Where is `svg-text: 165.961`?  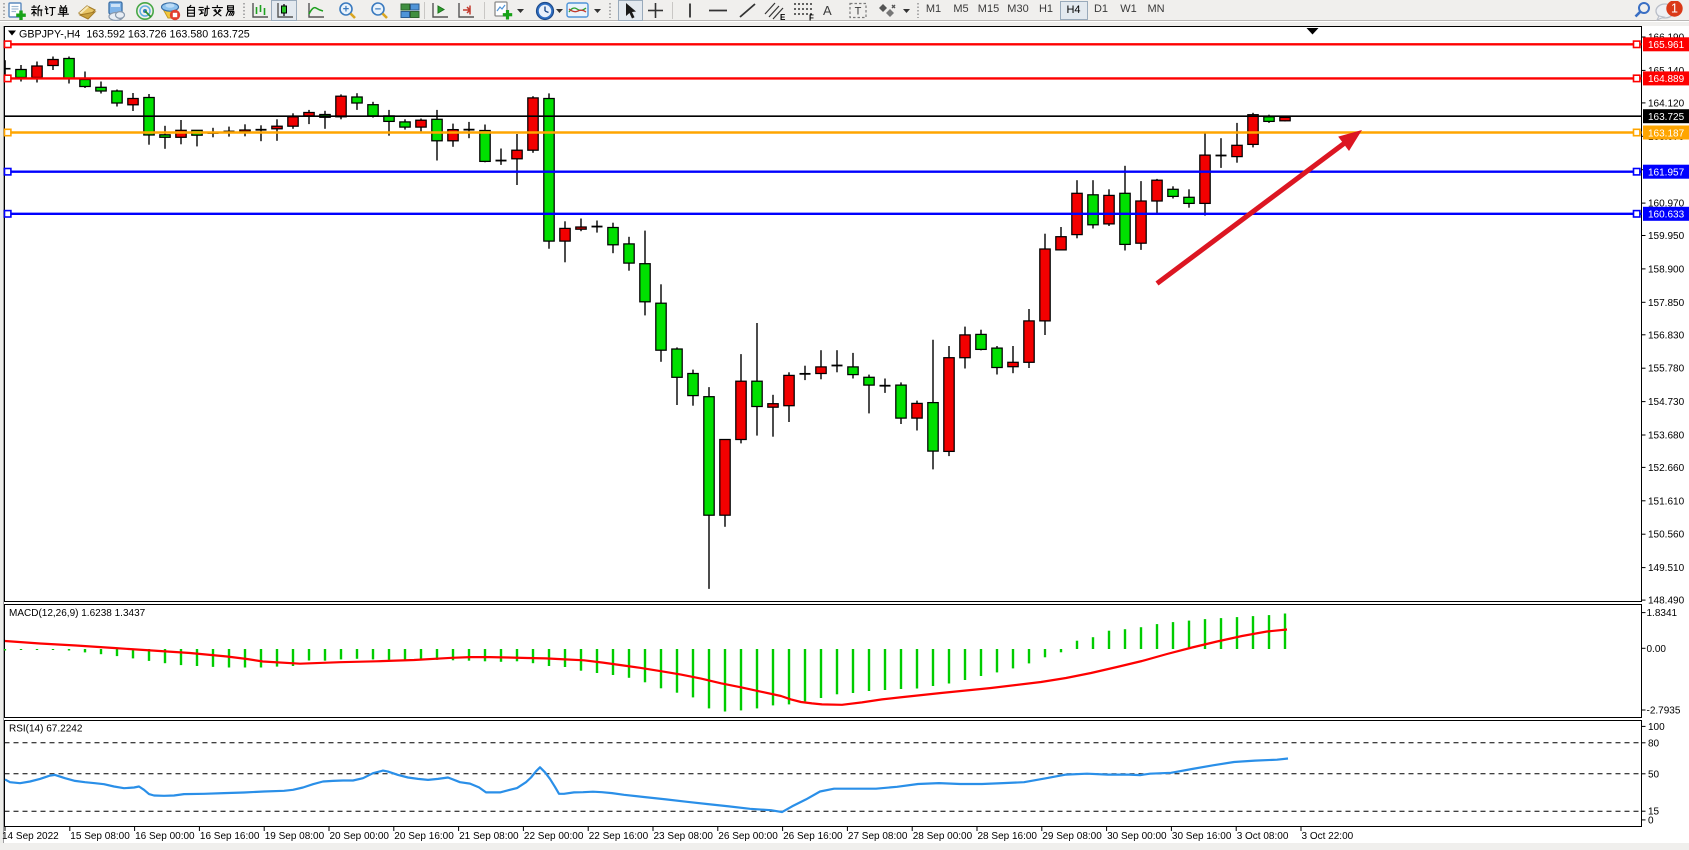
svg-text: 165.961 is located at coordinates (1666, 45).